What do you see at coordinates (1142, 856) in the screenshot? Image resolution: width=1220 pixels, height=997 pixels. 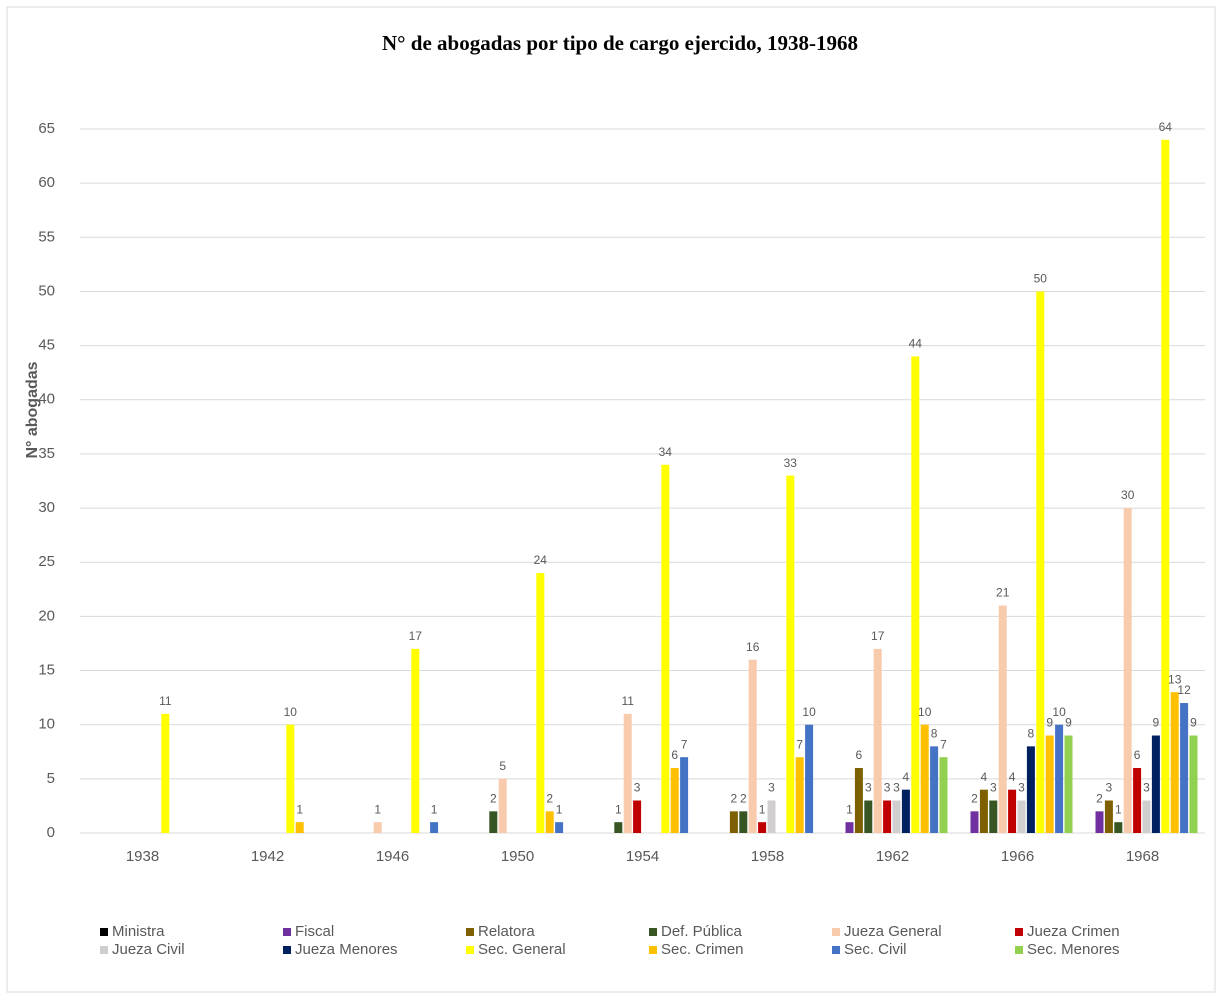 I see `x-tick-label: 1968` at bounding box center [1142, 856].